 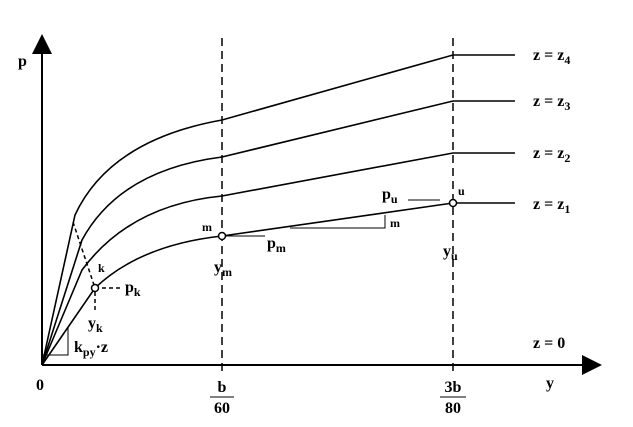 What do you see at coordinates (453, 408) in the screenshot?
I see `x-mark-den: 80` at bounding box center [453, 408].